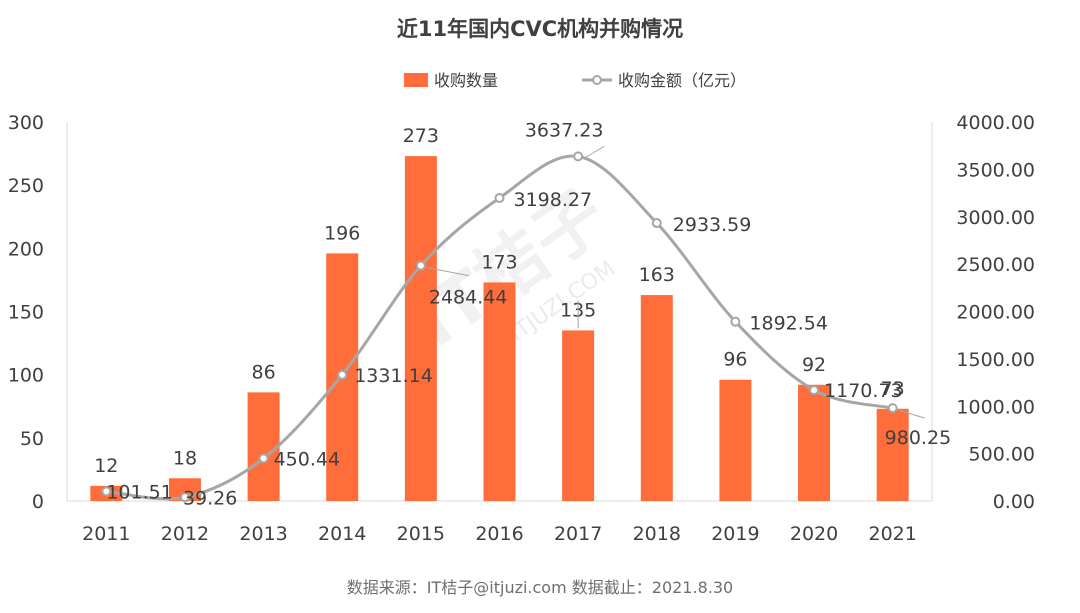 This screenshot has height=613, width=1080. I want to click on right-tick-label: 2500.00, so click(995, 265).